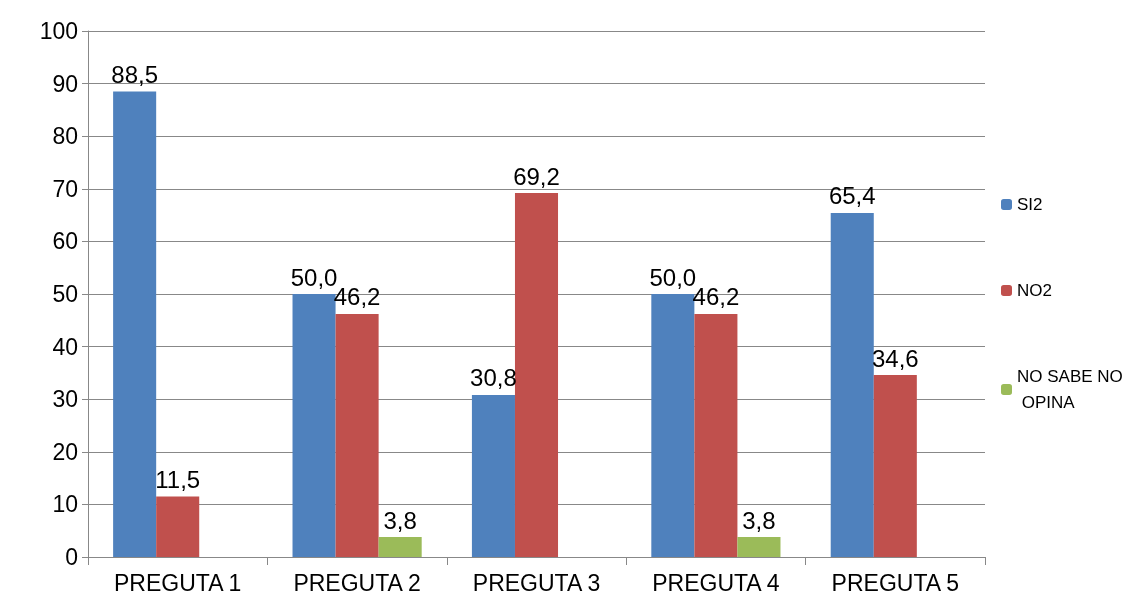 The width and height of the screenshot is (1132, 607). Describe the element at coordinates (65, 136) in the screenshot. I see `y-tick-label: 80` at that location.